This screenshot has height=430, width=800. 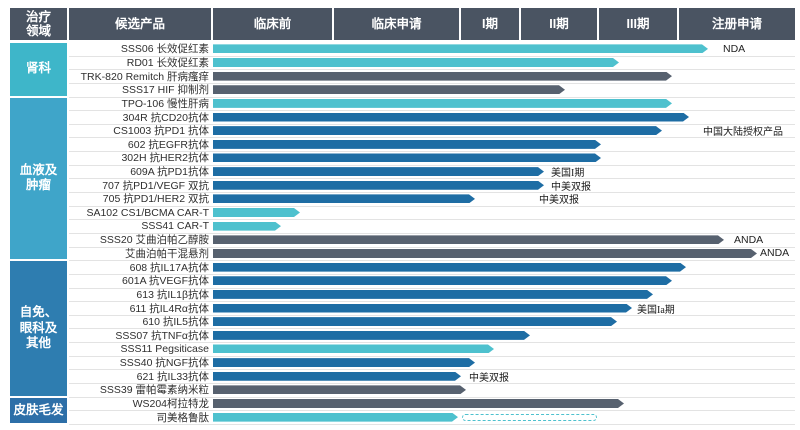 I want to click on pipeline-row: 601A 抗VEGF抗体, so click(x=432, y=281).